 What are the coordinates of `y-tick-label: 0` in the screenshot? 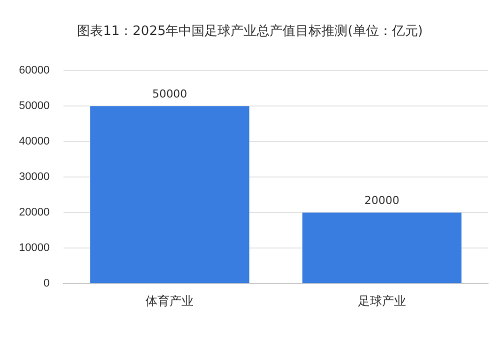 It's located at (46, 284).